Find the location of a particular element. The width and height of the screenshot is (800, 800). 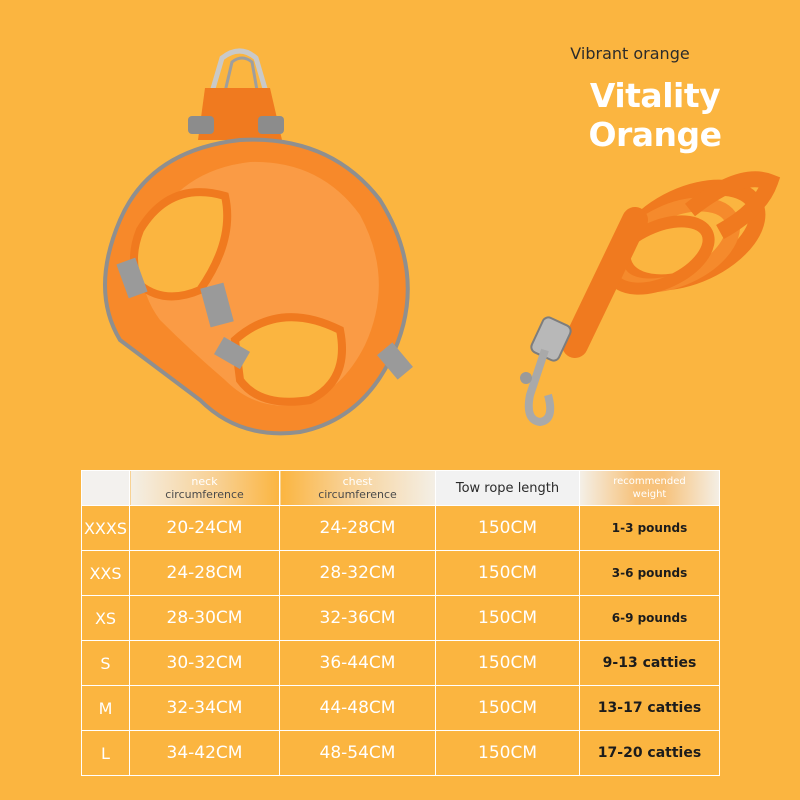

neck-cell: 34-42CM is located at coordinates (204, 753).